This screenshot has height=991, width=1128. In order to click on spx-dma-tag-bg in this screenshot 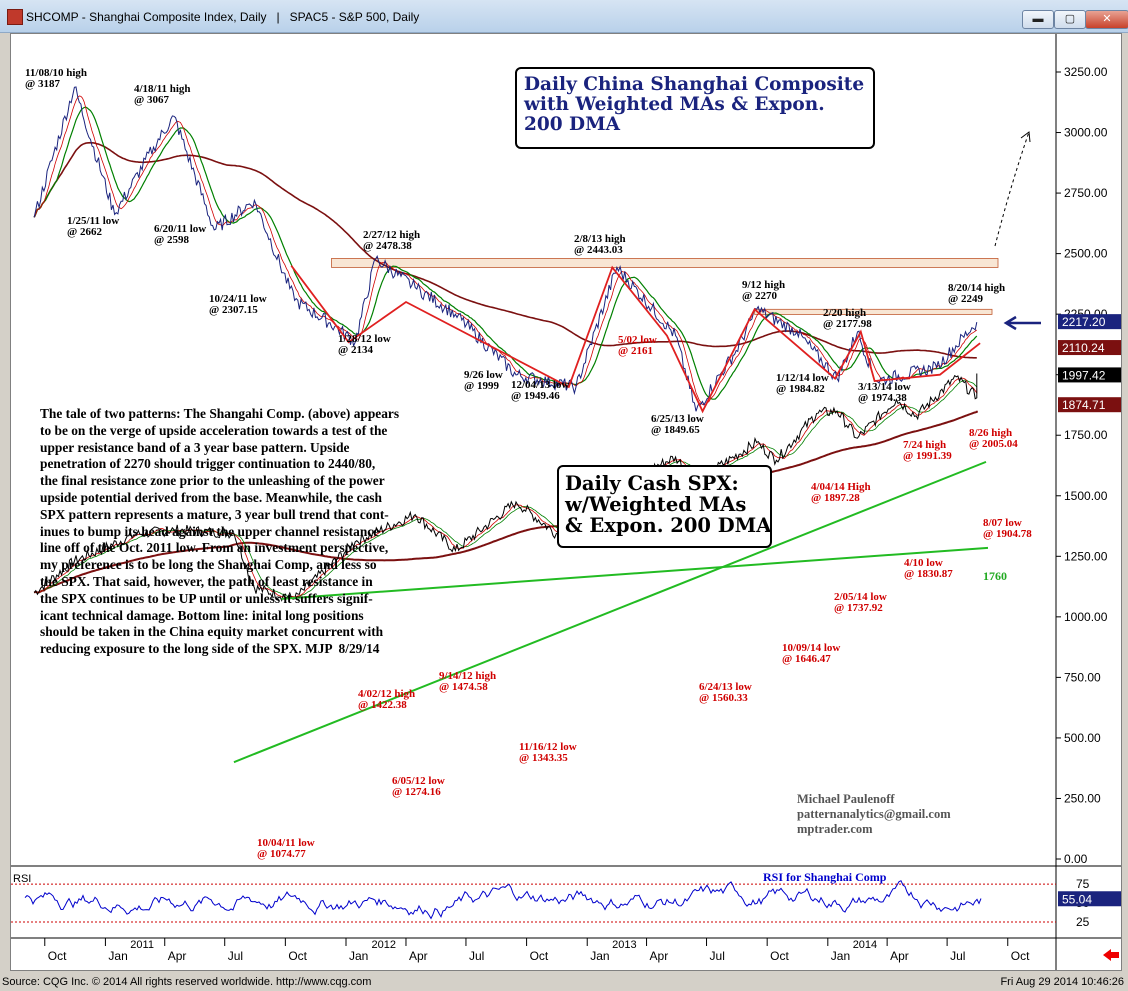, I will do `click(1089, 405)`.